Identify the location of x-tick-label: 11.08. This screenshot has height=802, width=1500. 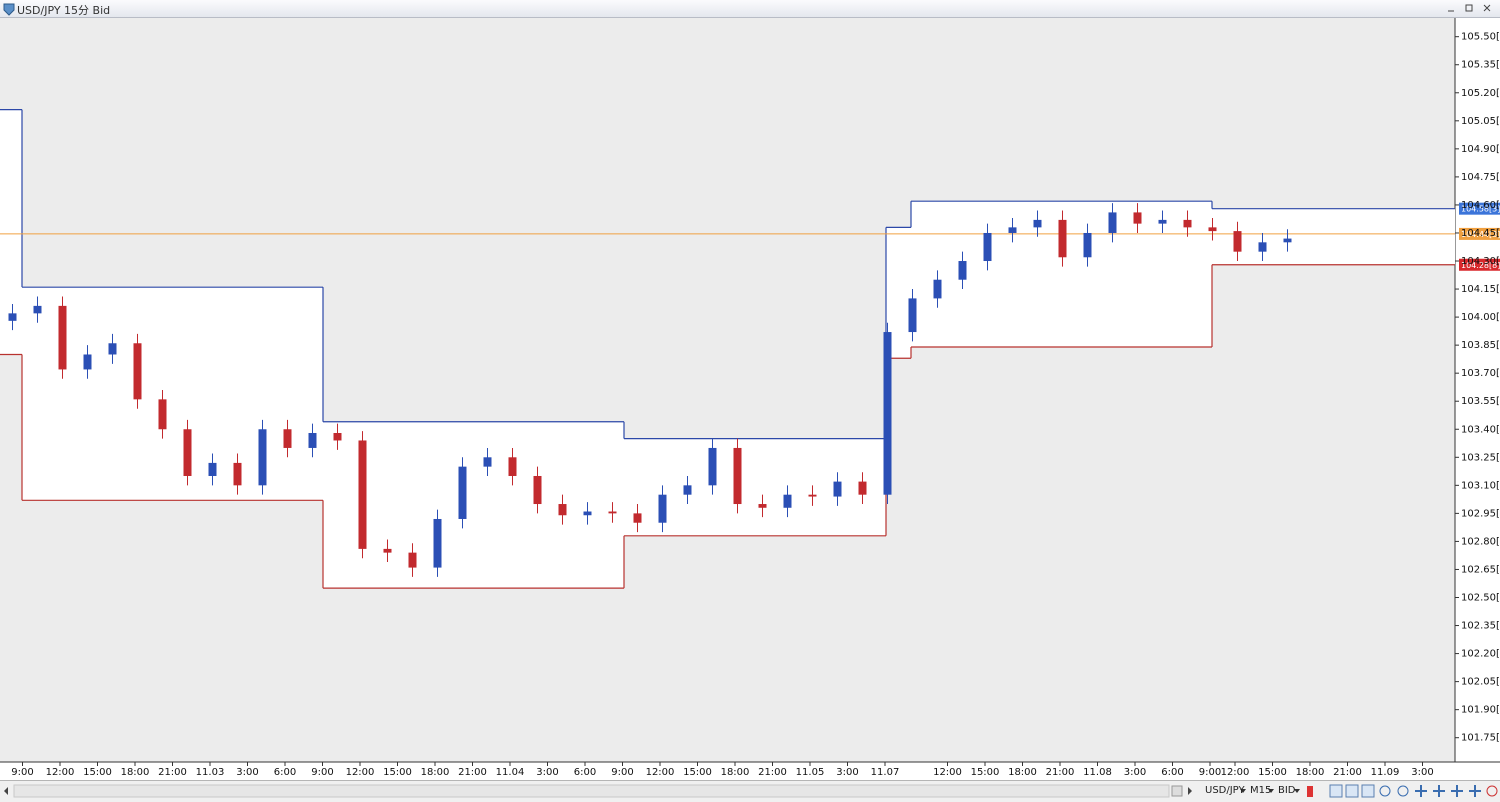
(1097, 772).